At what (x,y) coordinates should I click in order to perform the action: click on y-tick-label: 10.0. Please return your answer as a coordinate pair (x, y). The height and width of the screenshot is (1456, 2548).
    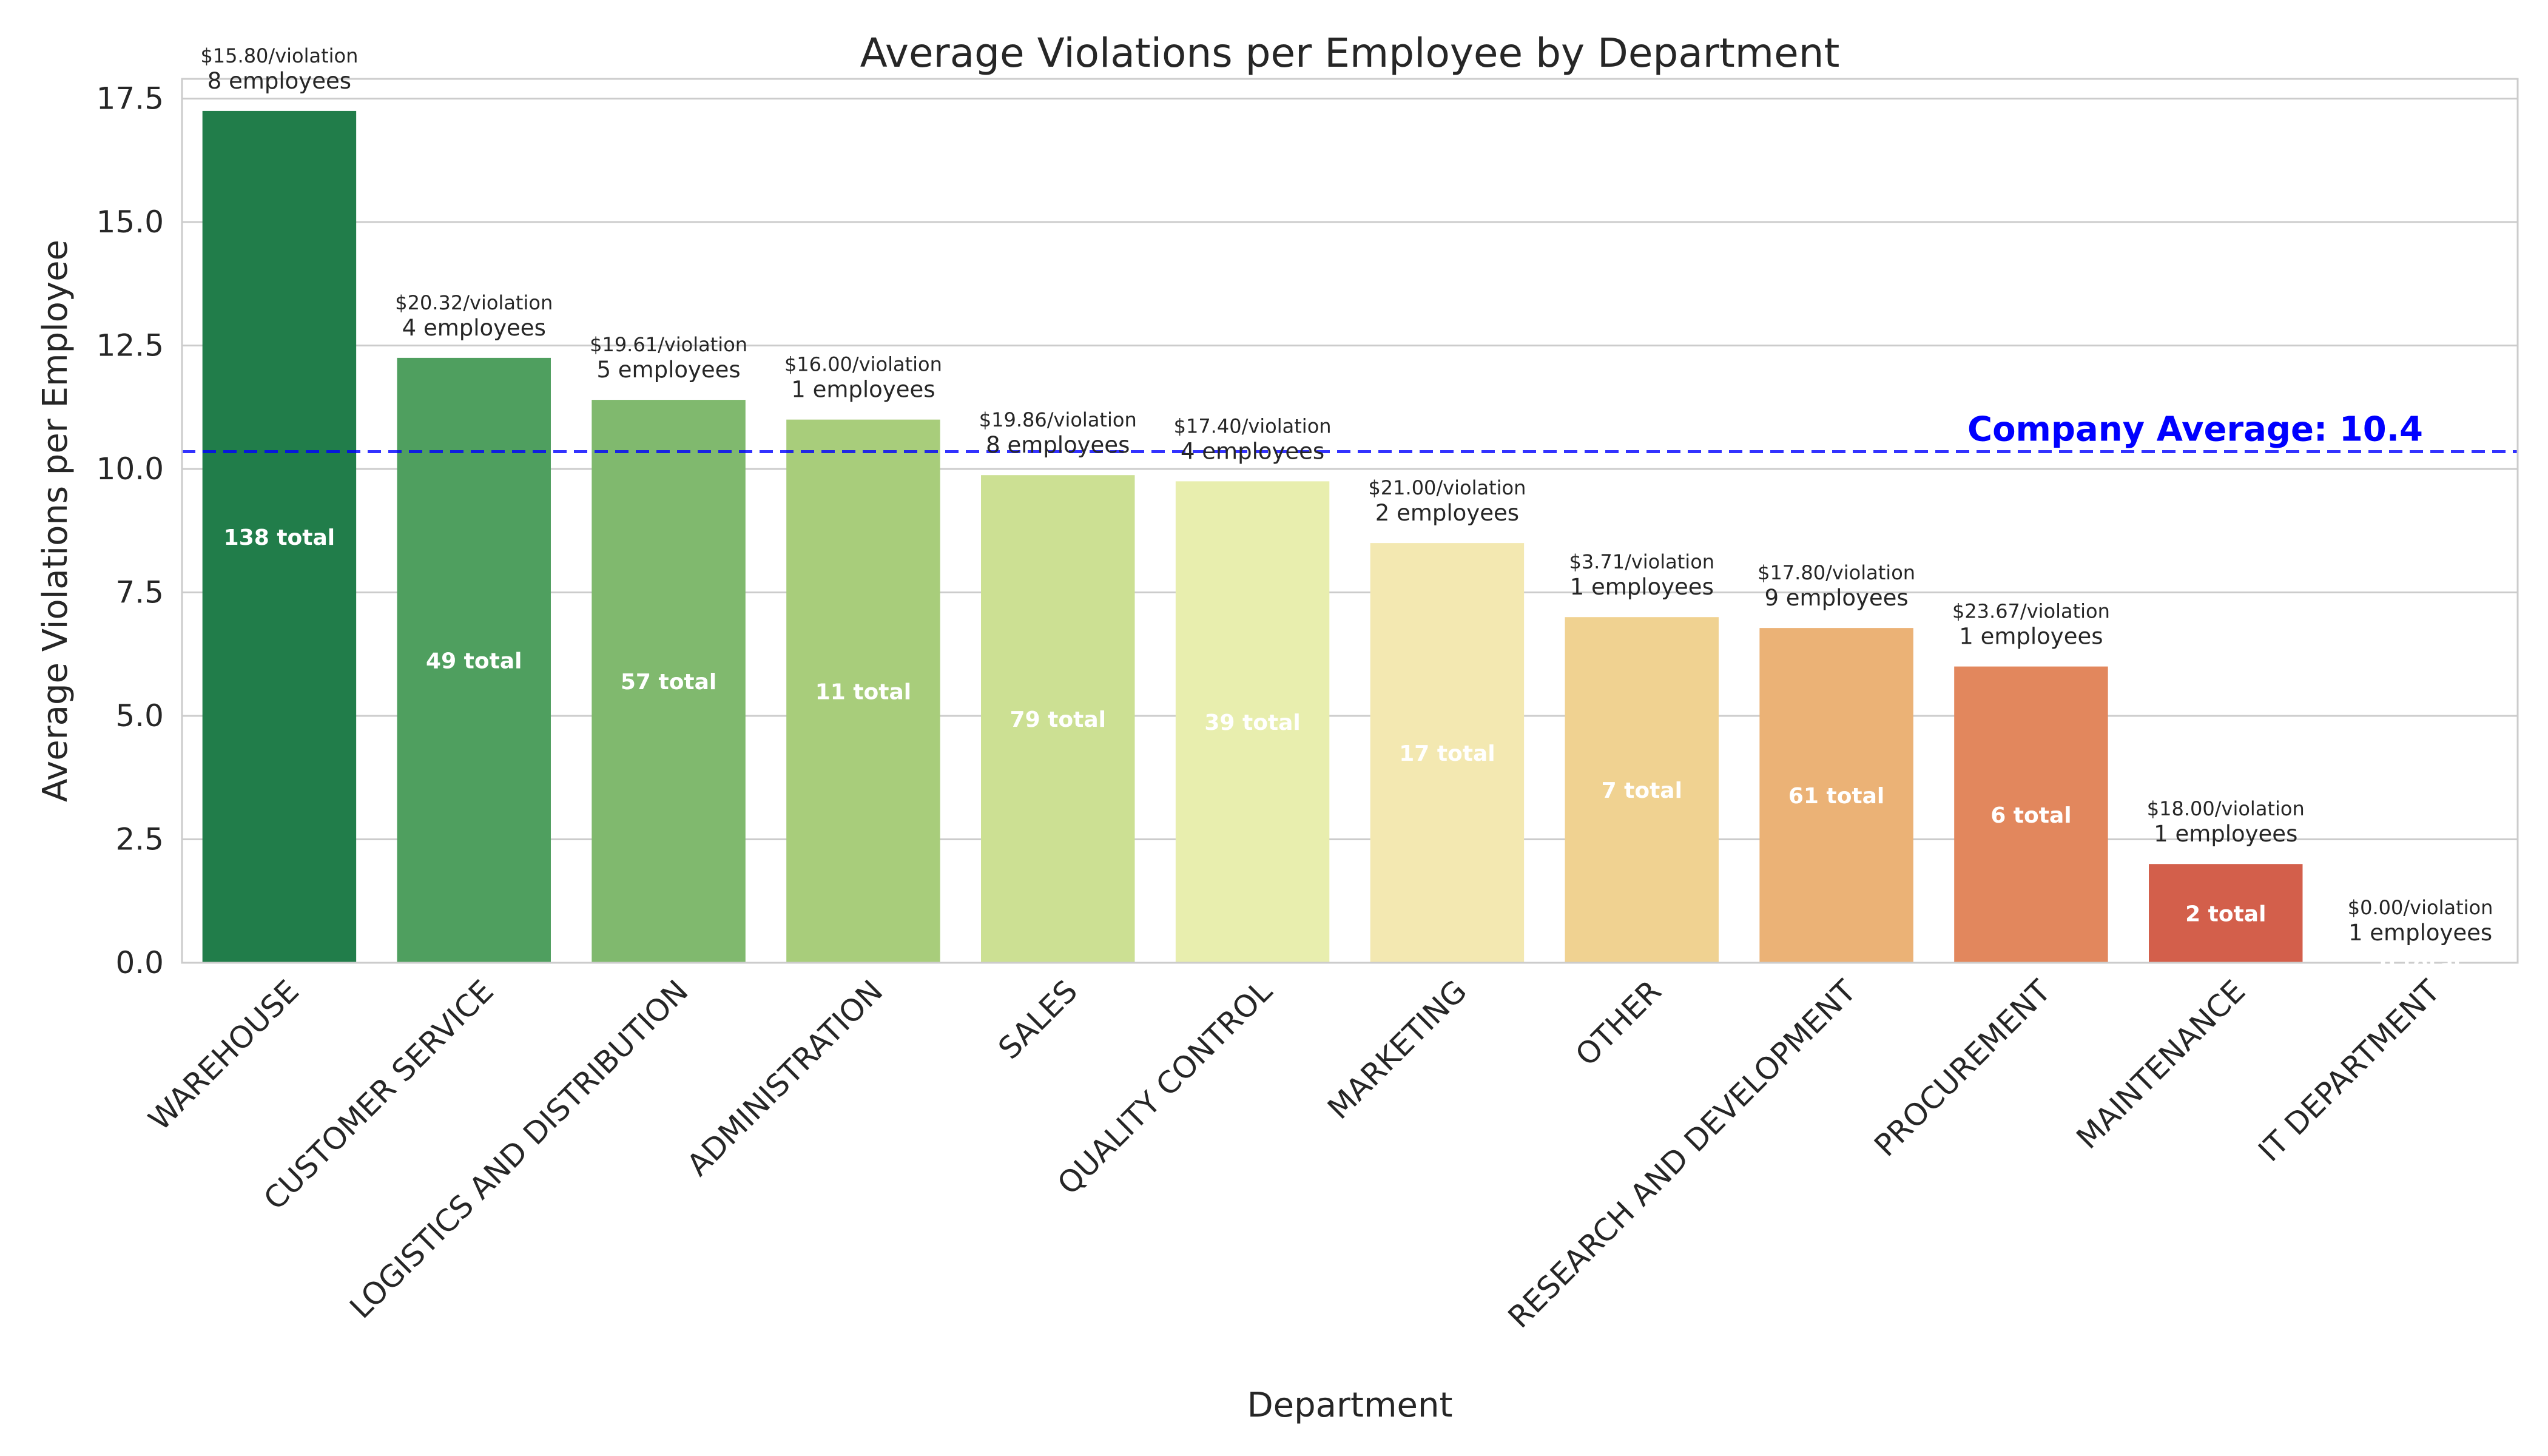
    Looking at the image, I should click on (130, 469).